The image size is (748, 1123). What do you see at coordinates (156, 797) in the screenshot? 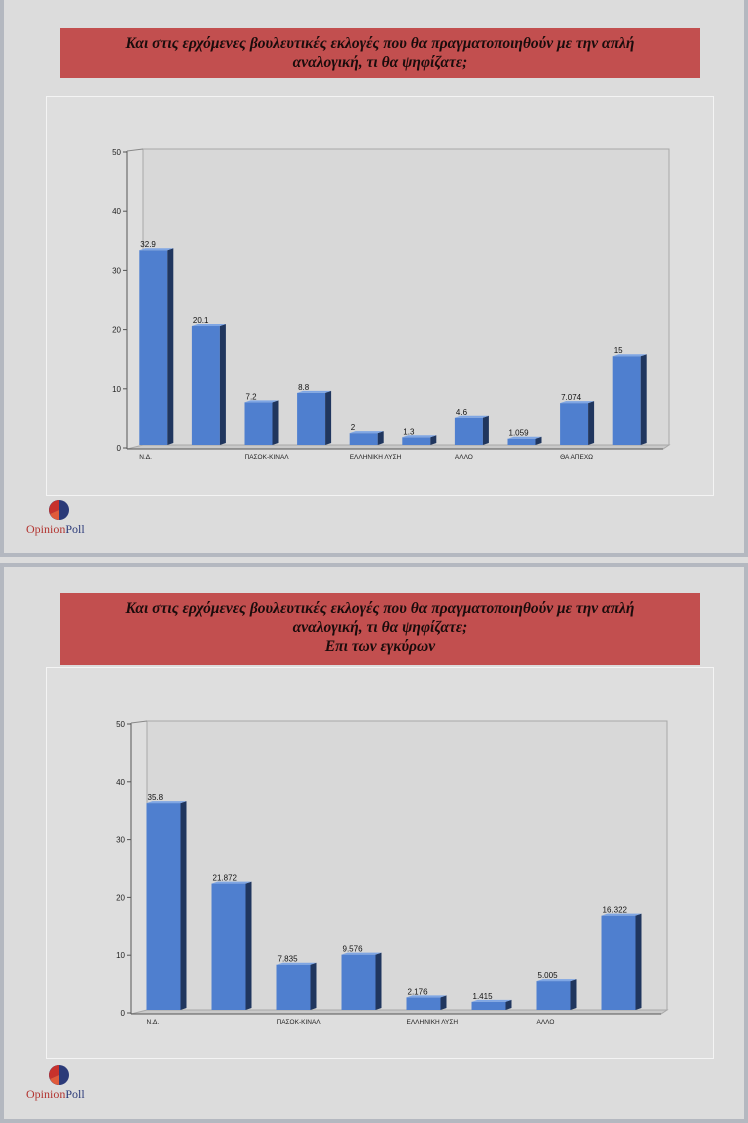
I see `bar-value-label: 35.8` at bounding box center [156, 797].